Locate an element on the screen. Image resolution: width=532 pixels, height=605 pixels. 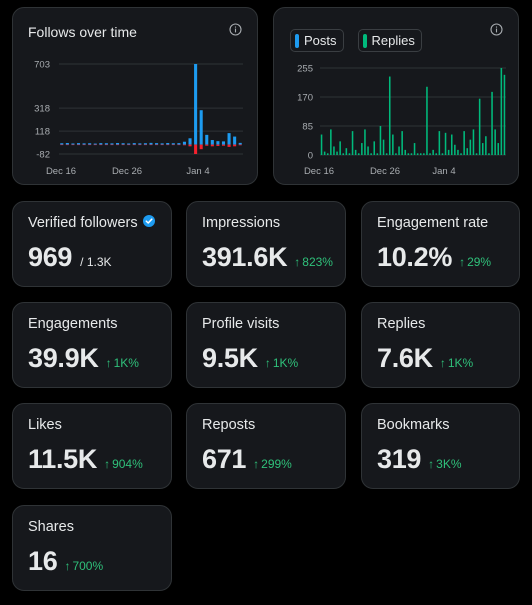
metric-value-row: 671 ↑ 299% is located at coordinates (247, 459).